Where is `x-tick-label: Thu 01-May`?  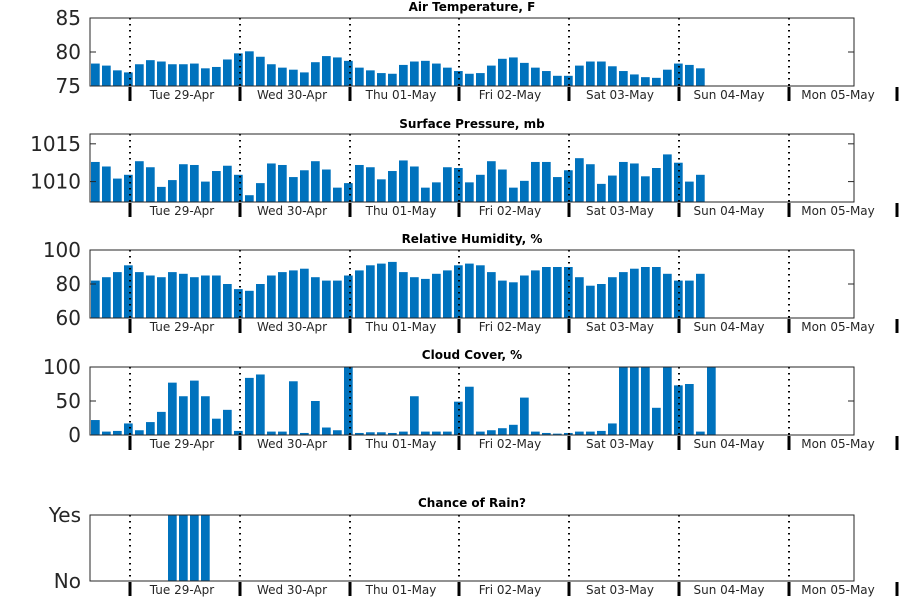
x-tick-label: Thu 01-May is located at coordinates (401, 327).